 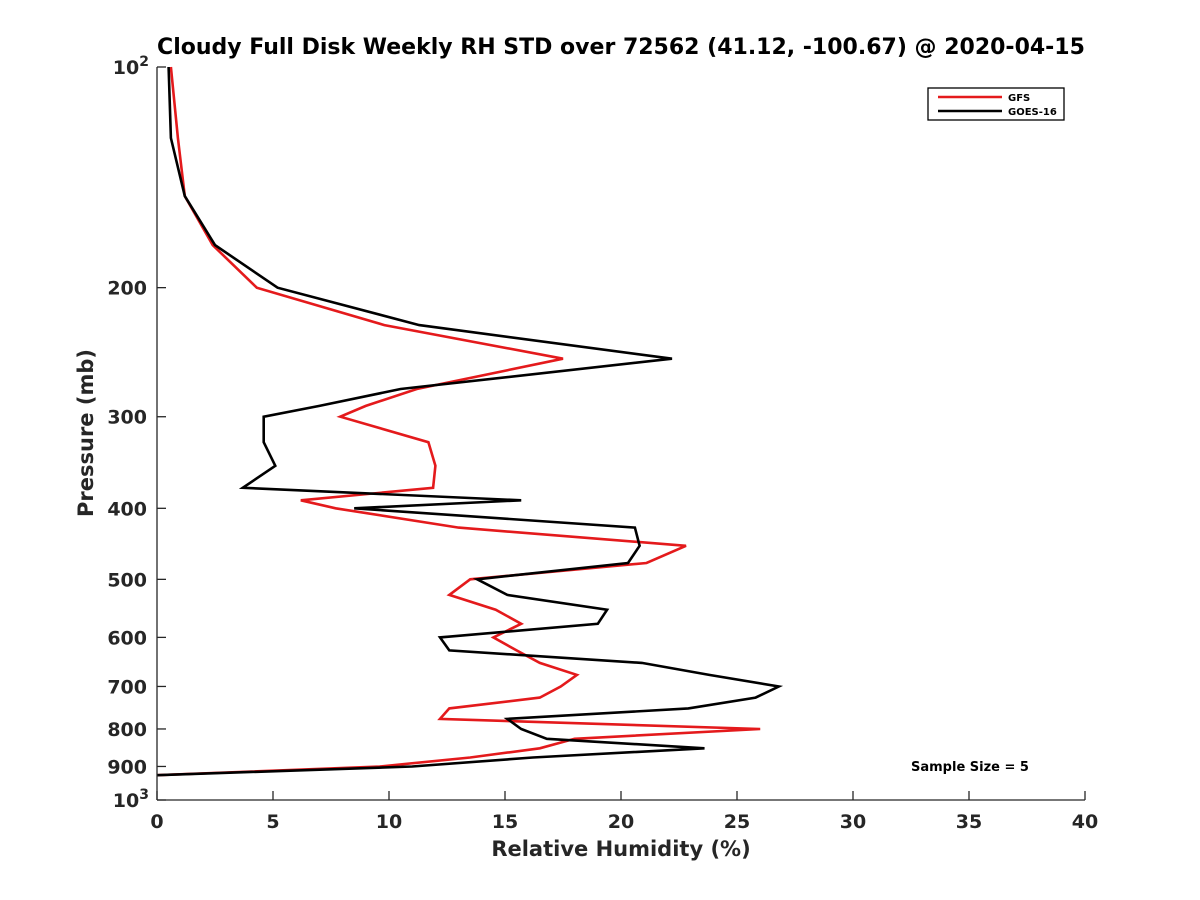 I want to click on x-tick-label: 30, so click(x=853, y=822).